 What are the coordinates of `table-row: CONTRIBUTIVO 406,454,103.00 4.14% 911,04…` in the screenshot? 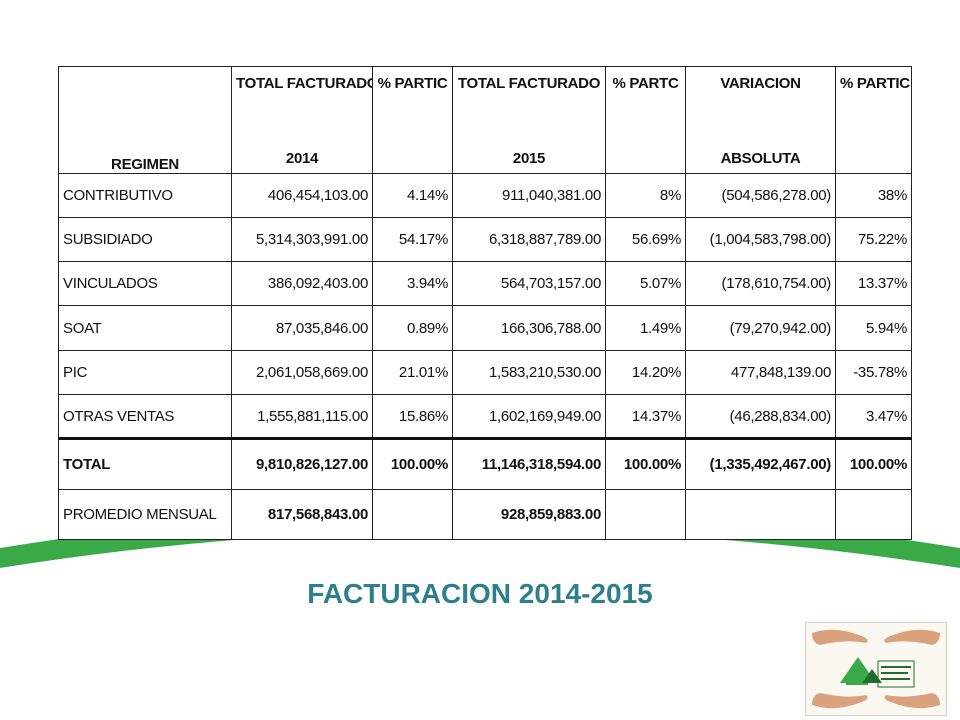 It's located at (485, 195).